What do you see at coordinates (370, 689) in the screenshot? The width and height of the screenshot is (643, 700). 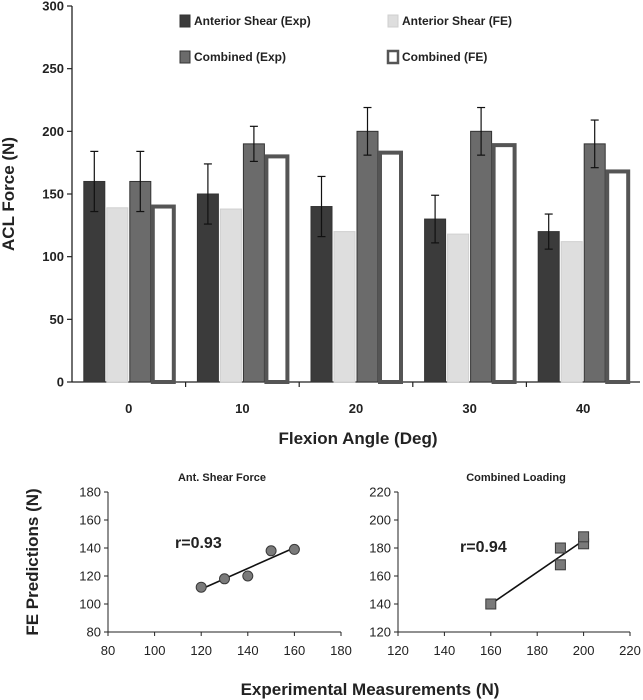 I see `scatter-x-axis-title: Experimental Measurements (N)` at bounding box center [370, 689].